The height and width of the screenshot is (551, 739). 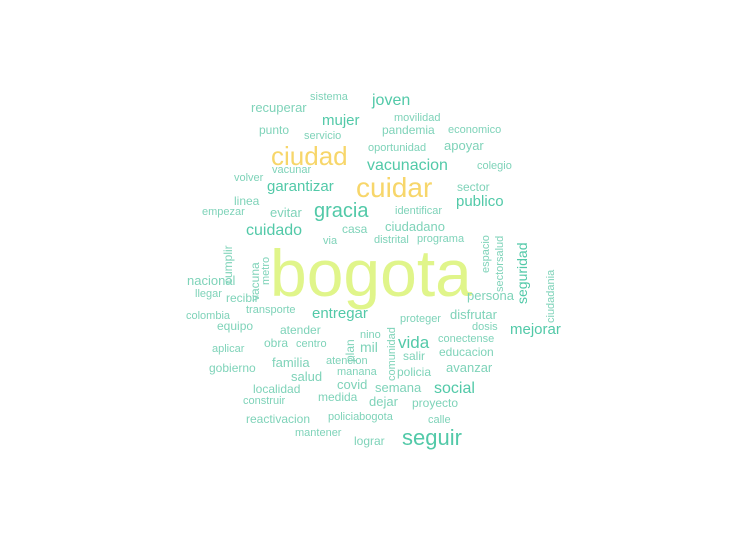 What do you see at coordinates (355, 229) in the screenshot?
I see `word-casa: casa` at bounding box center [355, 229].